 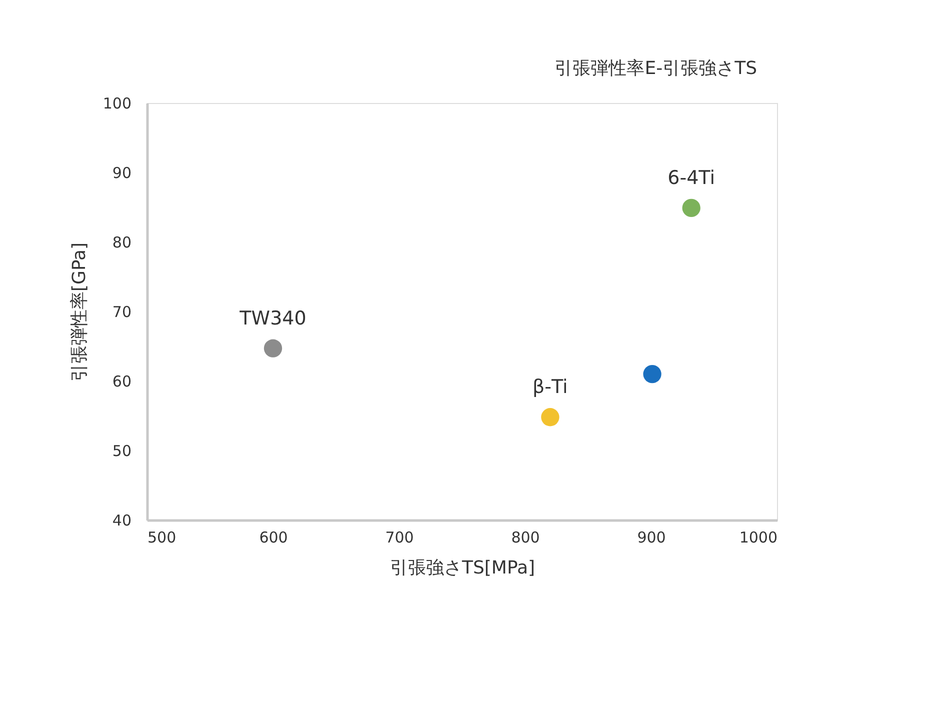 I want to click on y-tick-label: 50, so click(x=122, y=451).